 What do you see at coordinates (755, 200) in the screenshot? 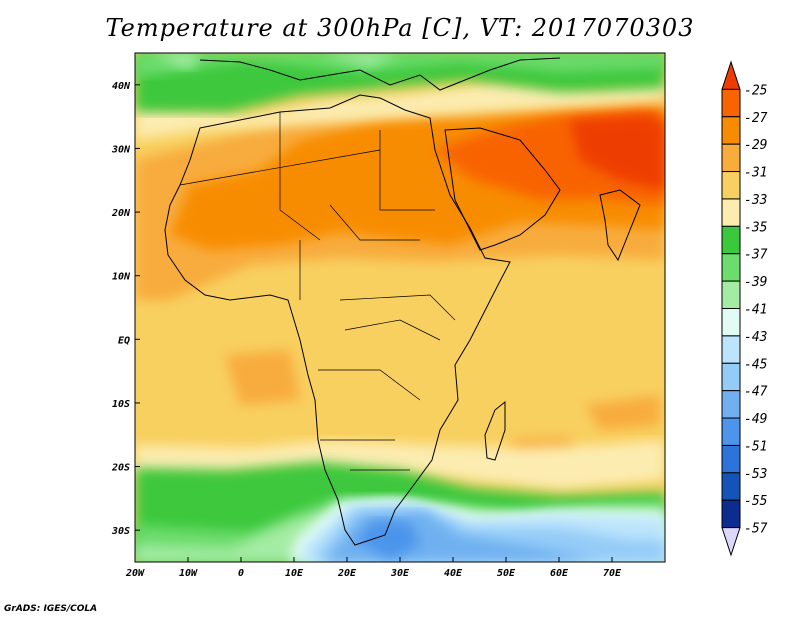
I see `colorbar-label: -33` at bounding box center [755, 200].